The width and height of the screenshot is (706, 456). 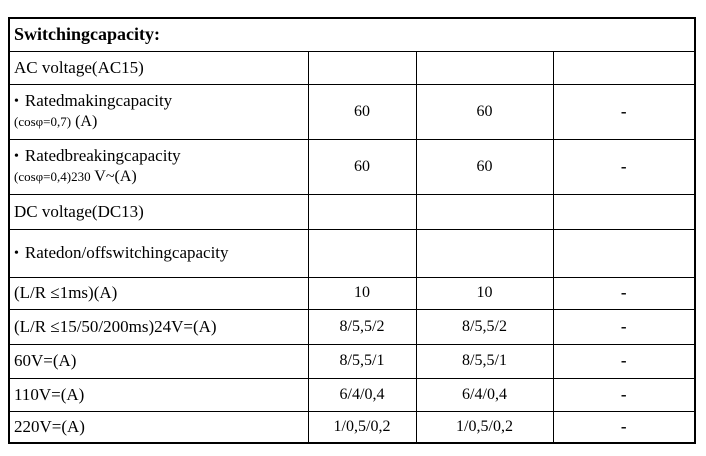 I want to click on row-label-text: (L/R ≤1ms)(A), so click(x=66, y=293).